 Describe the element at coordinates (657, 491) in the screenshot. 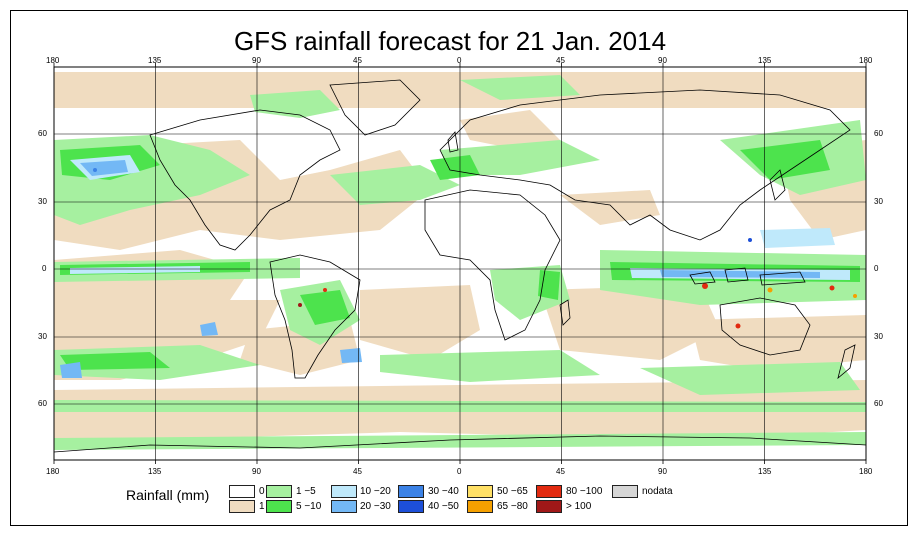

I see `legend-label-12: nodata` at that location.